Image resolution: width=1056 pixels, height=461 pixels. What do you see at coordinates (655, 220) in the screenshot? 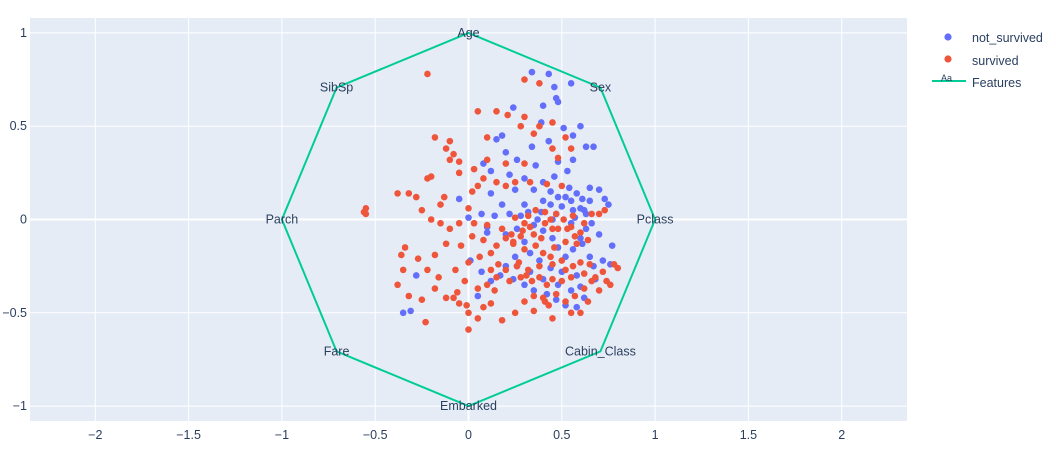
I see `feature-label: Pclass` at bounding box center [655, 220].